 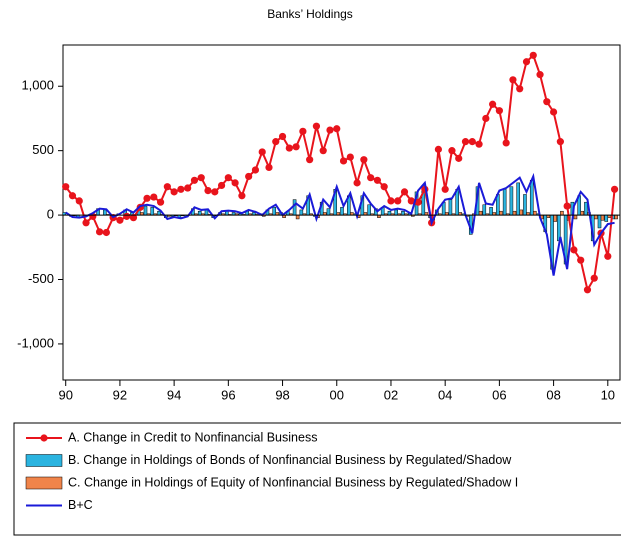 What do you see at coordinates (282, 394) in the screenshot?
I see `x-tick-label: 98` at bounding box center [282, 394].